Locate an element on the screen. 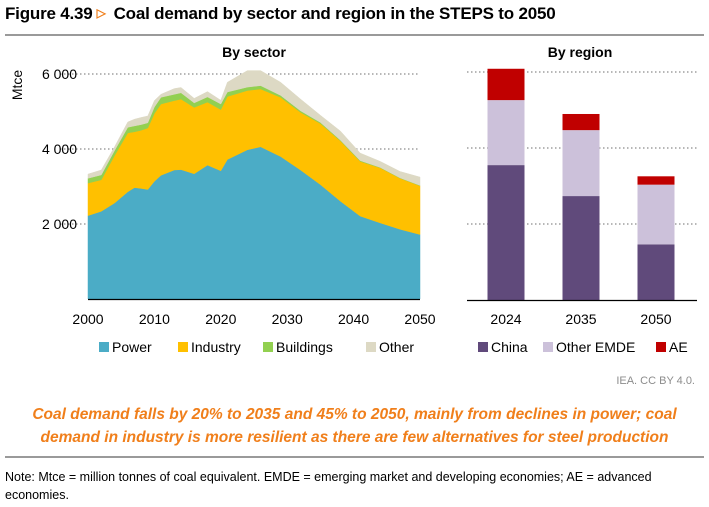 The width and height of the screenshot is (709, 507). region-xtick-label: 2050 is located at coordinates (655, 319).